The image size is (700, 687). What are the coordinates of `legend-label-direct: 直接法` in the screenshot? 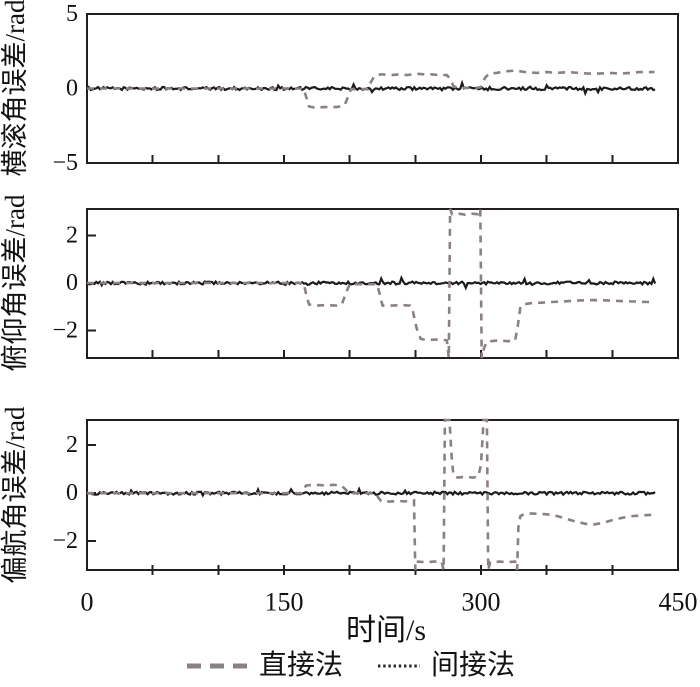 It's located at (300, 665).